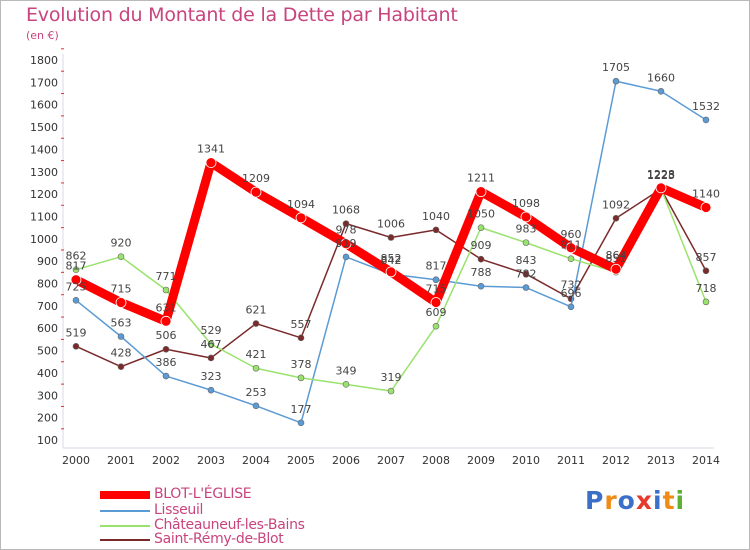 The width and height of the screenshot is (750, 550). What do you see at coordinates (211, 376) in the screenshot?
I see `data-label: 323` at bounding box center [211, 376].